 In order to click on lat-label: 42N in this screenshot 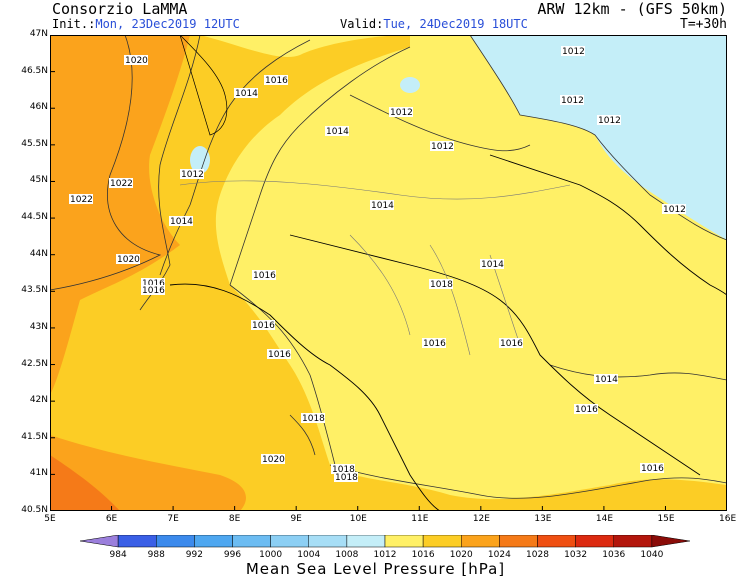, I will do `click(38, 400)`.